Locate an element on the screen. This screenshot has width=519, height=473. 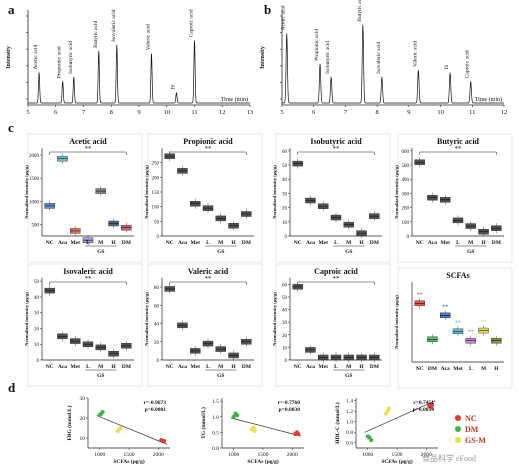
panel-label-a: a is located at coordinates (11, 9).